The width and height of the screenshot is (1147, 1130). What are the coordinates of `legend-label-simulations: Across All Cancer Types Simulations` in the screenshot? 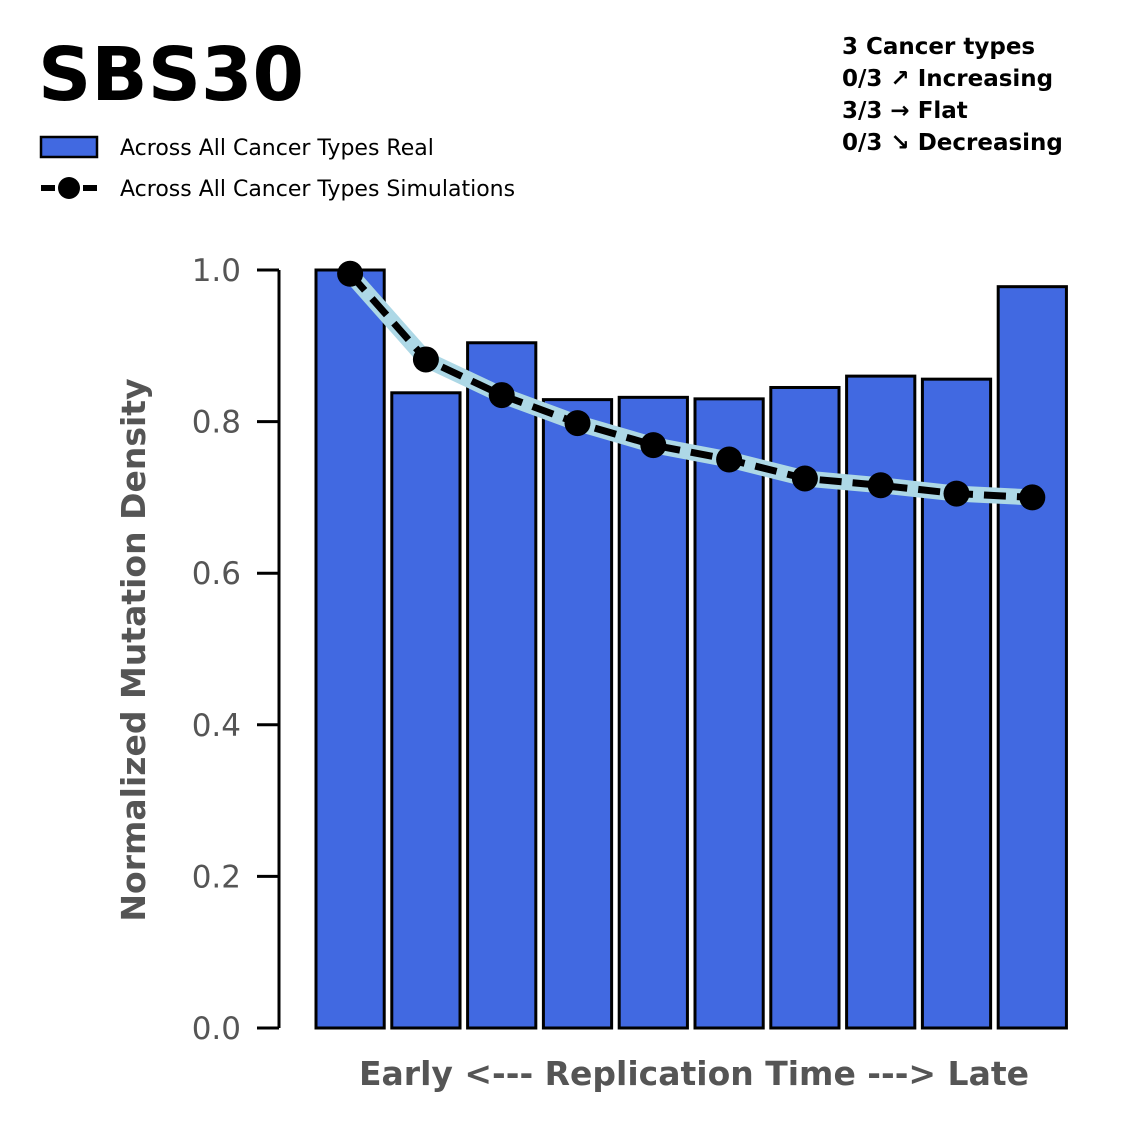 It's located at (317, 189).